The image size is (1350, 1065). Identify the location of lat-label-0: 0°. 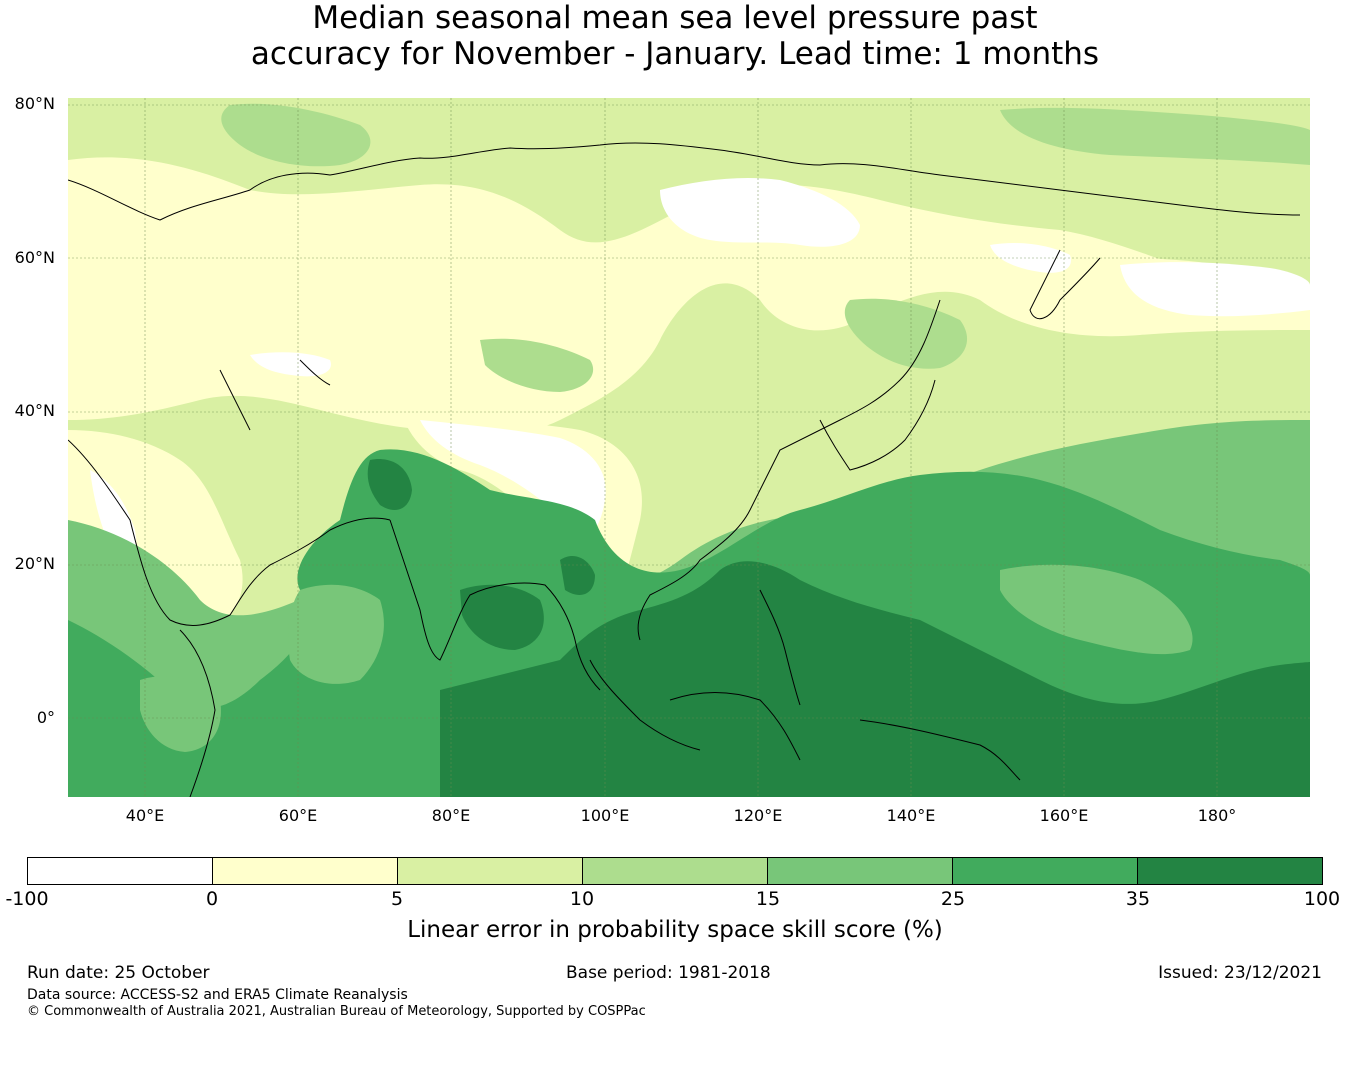
(45, 717).